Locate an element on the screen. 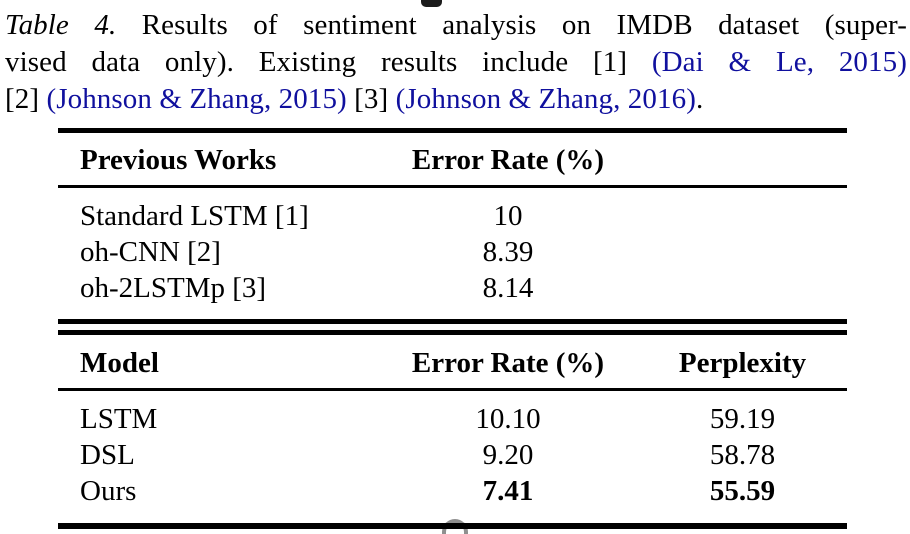  cell-error-rate: 10.10 is located at coordinates (508, 419).